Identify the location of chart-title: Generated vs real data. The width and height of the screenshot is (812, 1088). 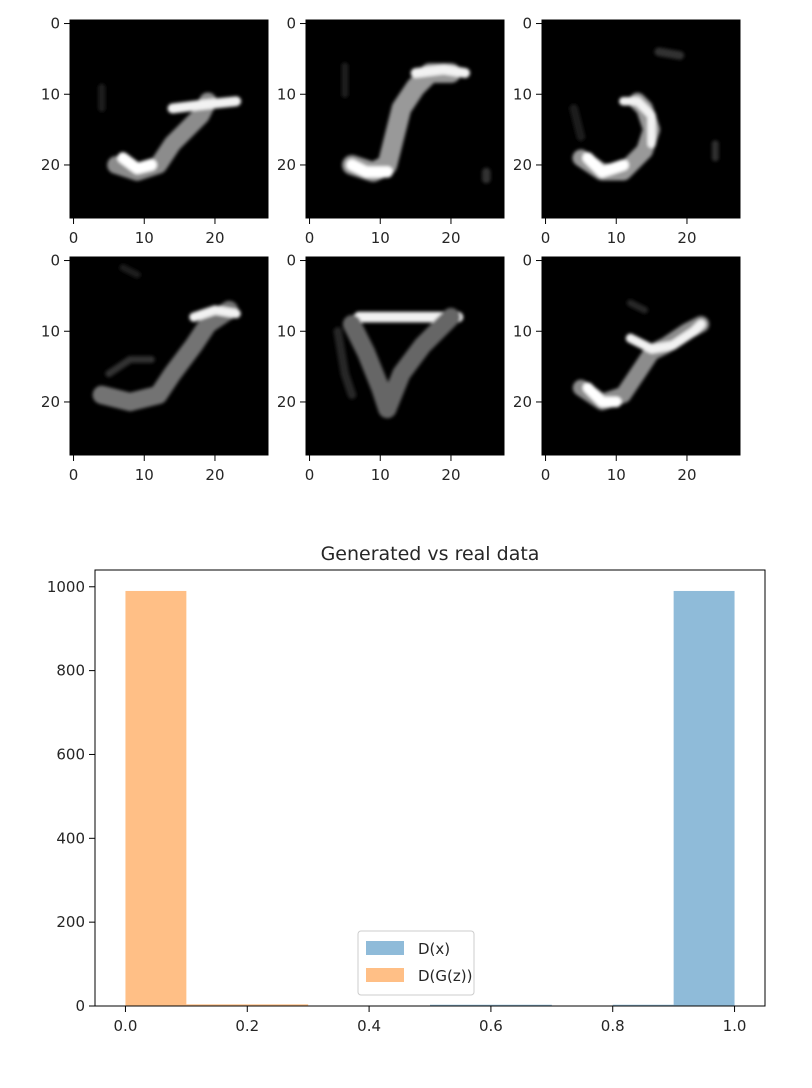
(430, 554).